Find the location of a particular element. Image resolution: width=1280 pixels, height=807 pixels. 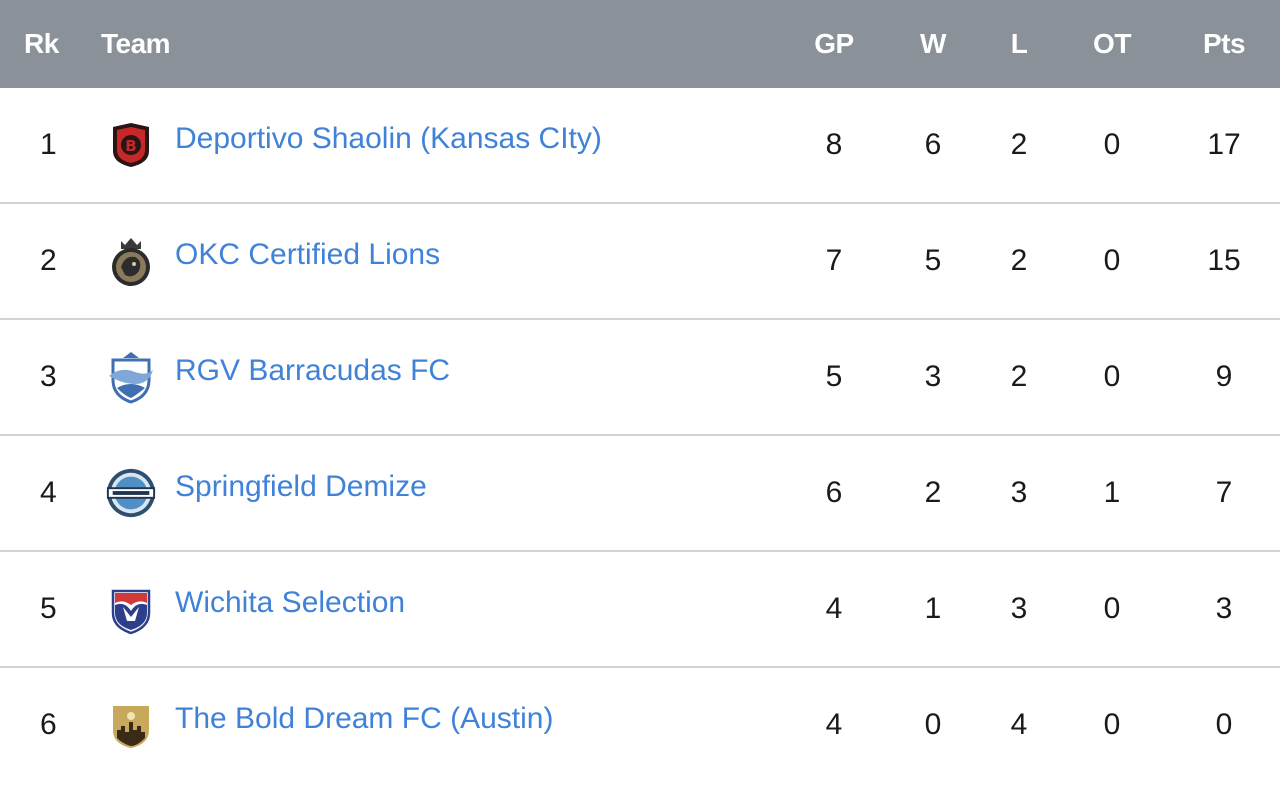

wichita-selection-crest-icon is located at coordinates (131, 609).